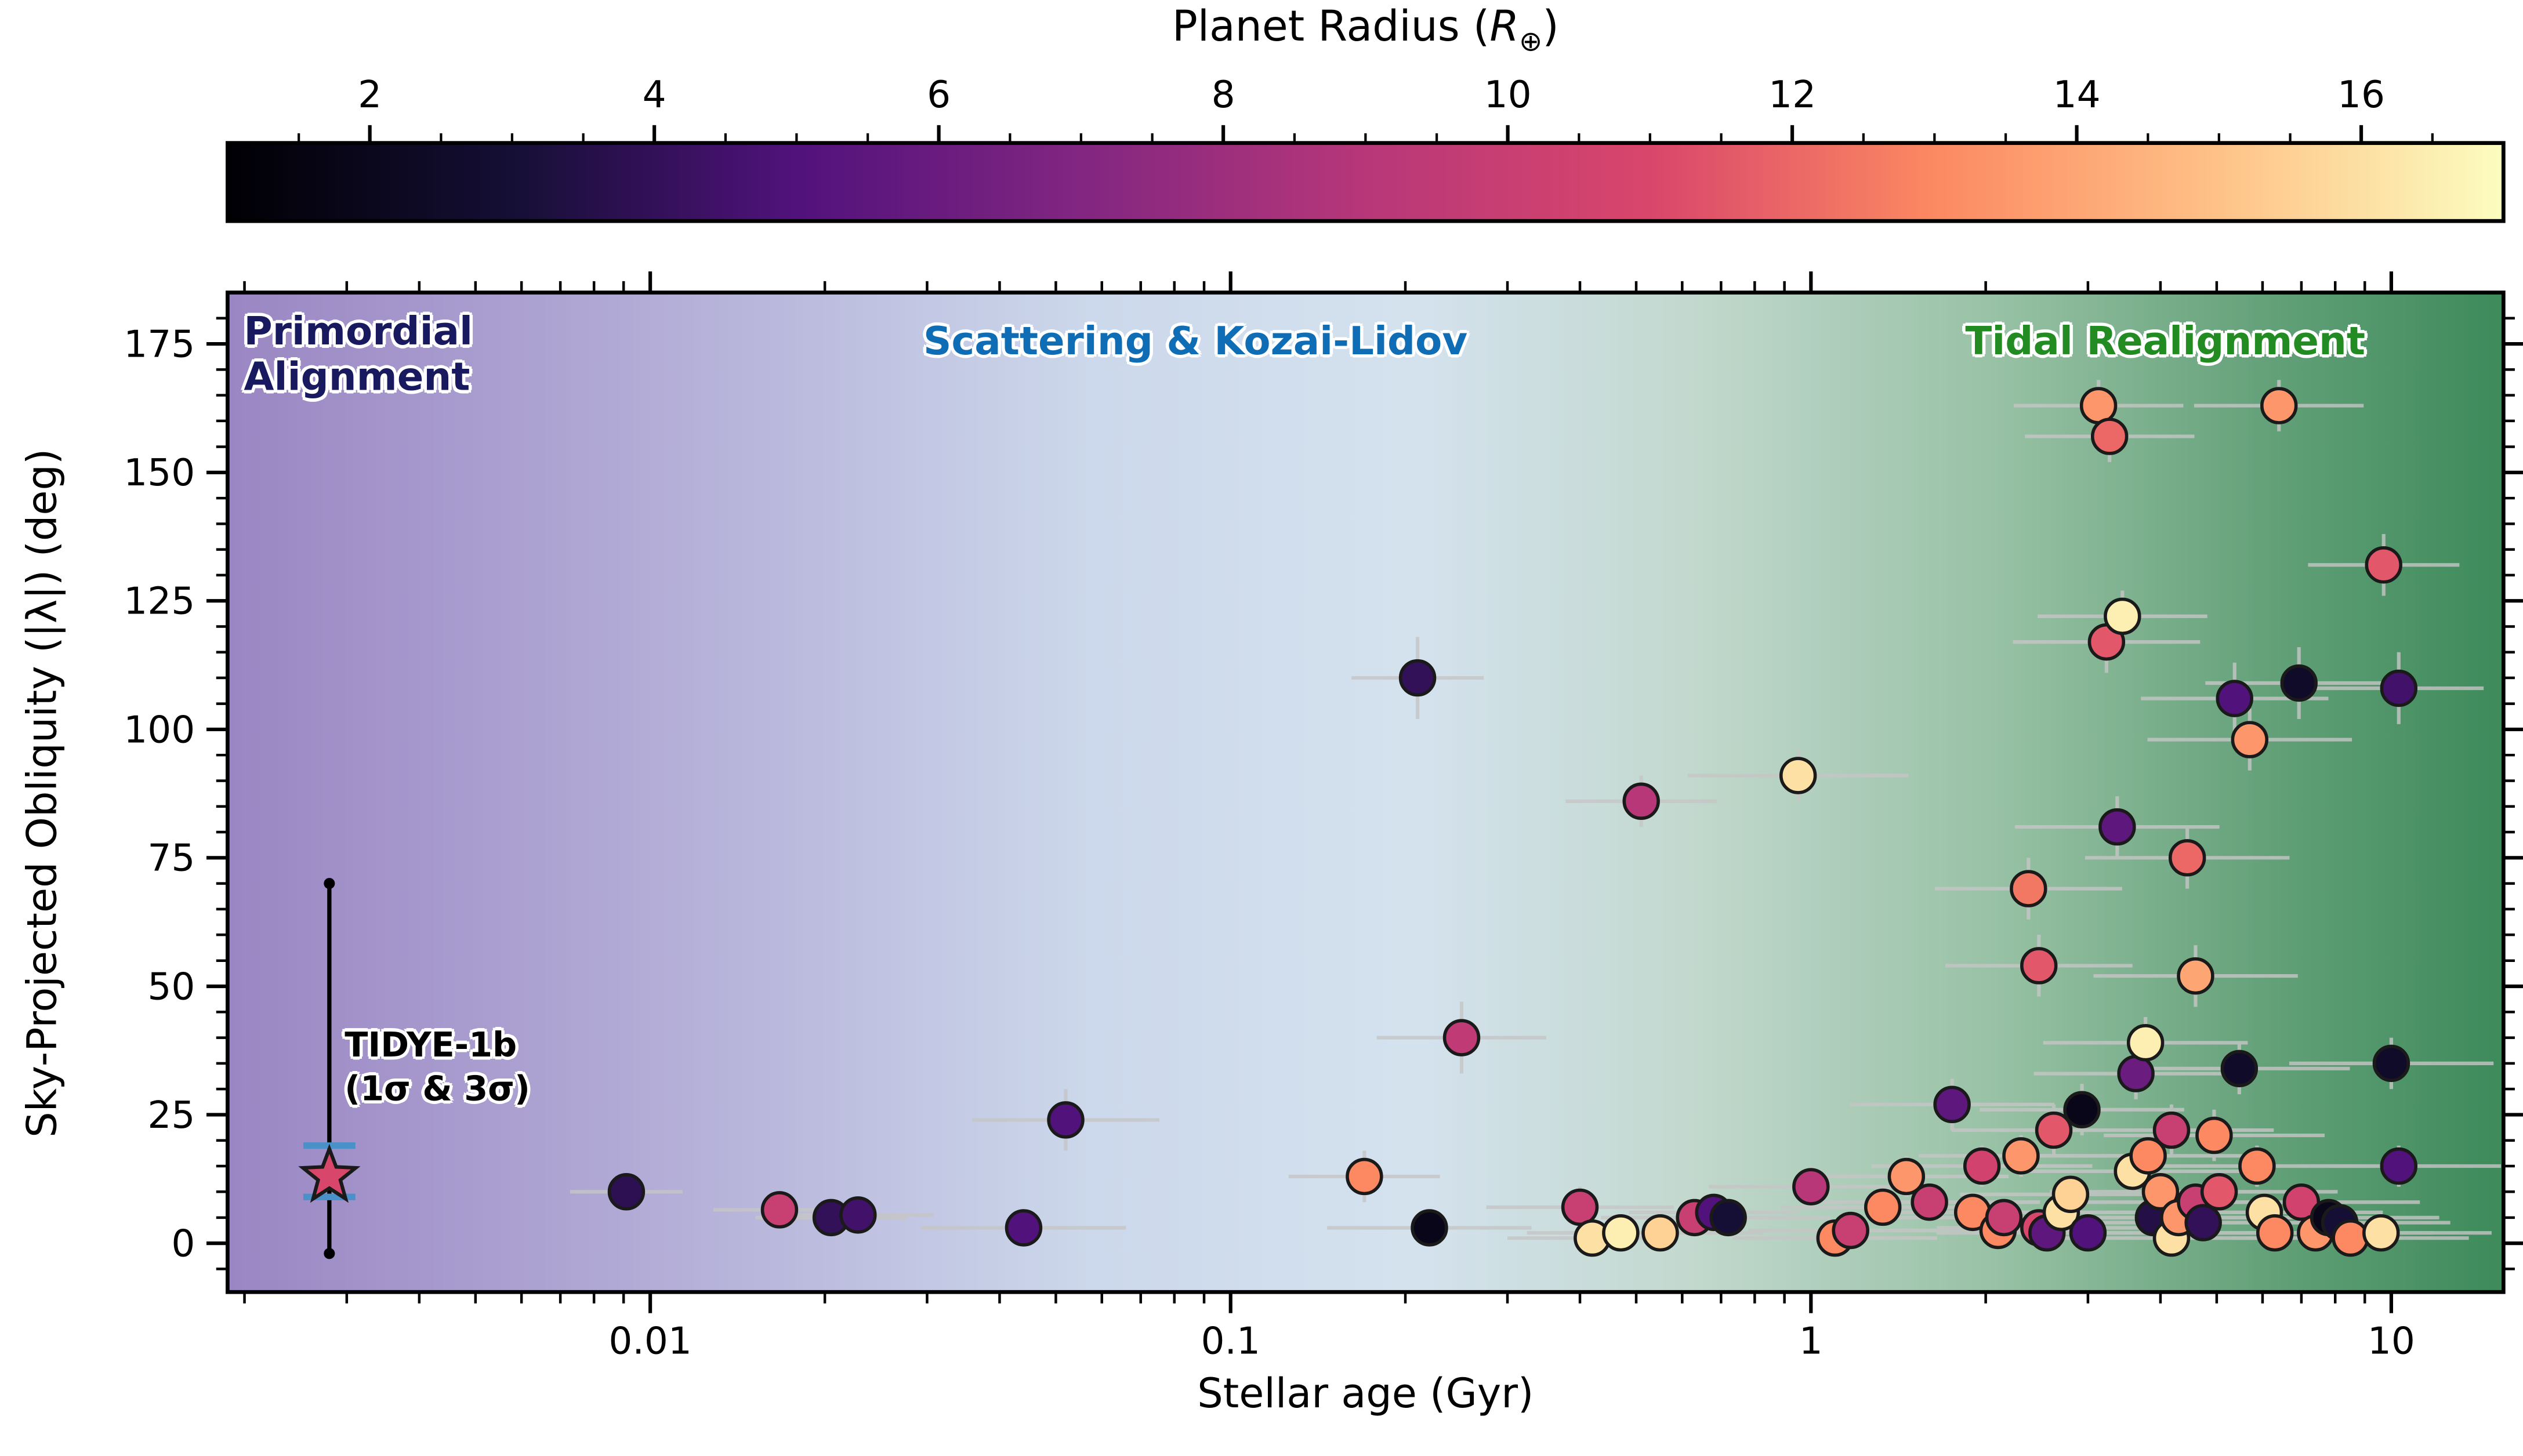 The width and height of the screenshot is (2523, 1456). Describe the element at coordinates (1331, 27) in the screenshot. I see `colorbar-title-pre: Planet Radius (` at that location.